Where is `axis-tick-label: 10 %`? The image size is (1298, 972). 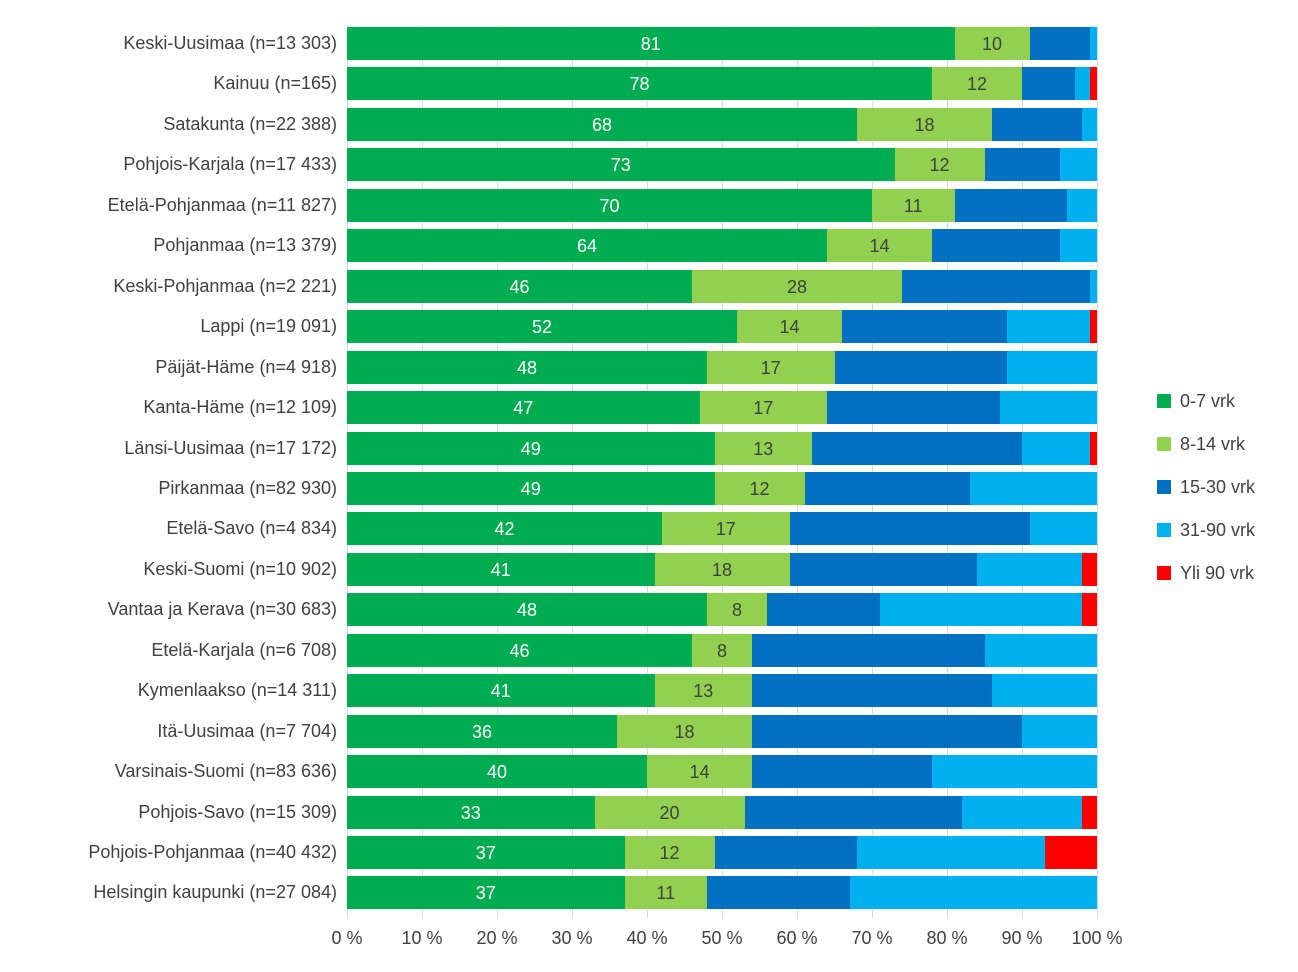
axis-tick-label: 10 % is located at coordinates (422, 938).